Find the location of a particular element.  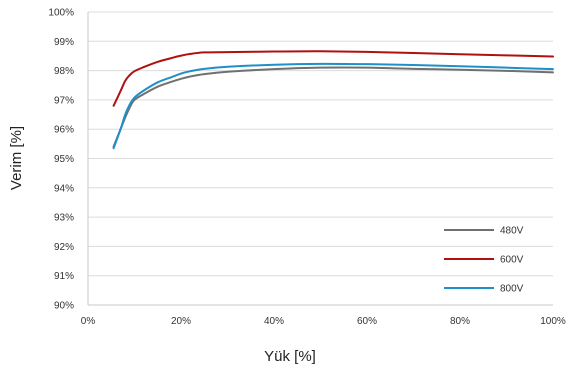

y-tick-label: 96% is located at coordinates (64, 130).